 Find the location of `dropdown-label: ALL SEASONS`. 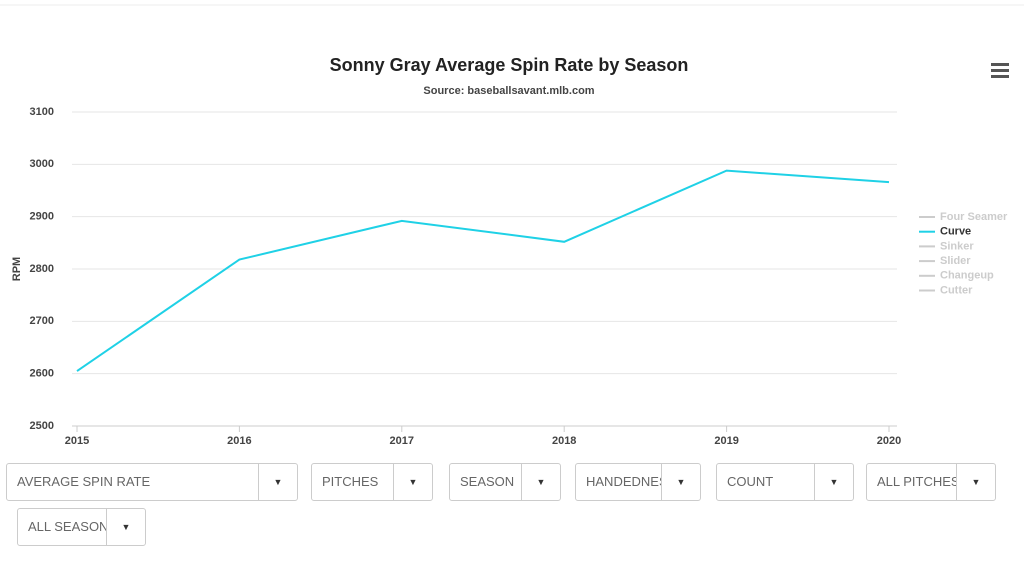

dropdown-label: ALL SEASONS is located at coordinates (67, 526).